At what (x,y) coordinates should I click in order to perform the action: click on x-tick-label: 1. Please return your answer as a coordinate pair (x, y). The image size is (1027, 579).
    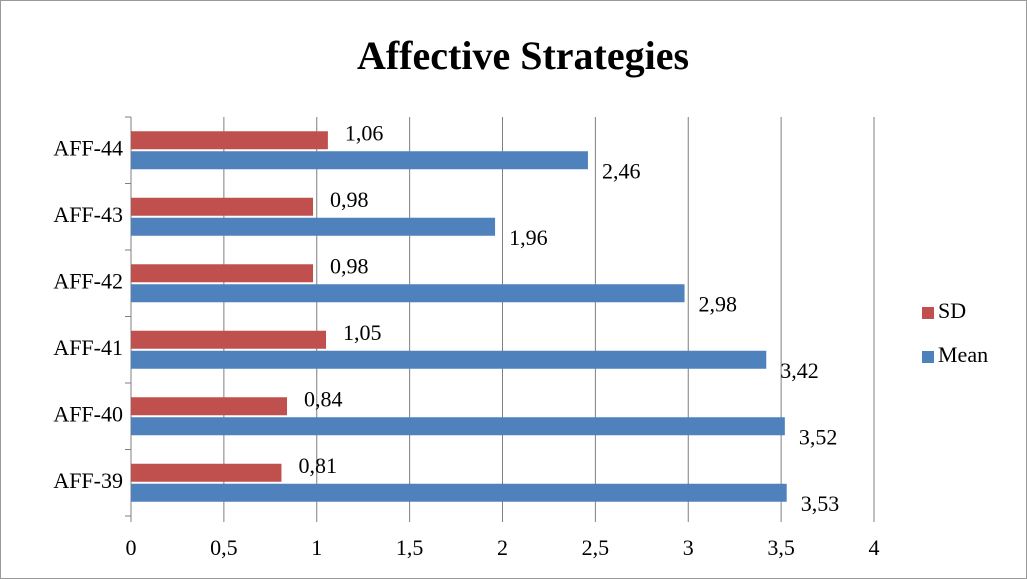
    Looking at the image, I should click on (316, 547).